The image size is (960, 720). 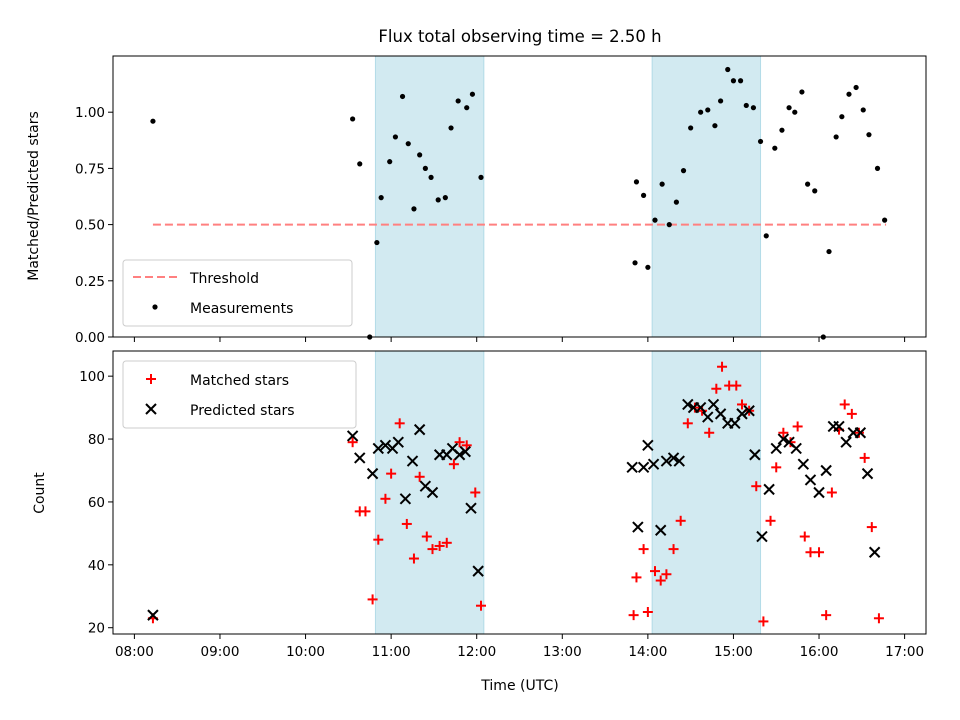 I want to click on x-tick-label: 13:00, so click(x=562, y=652).